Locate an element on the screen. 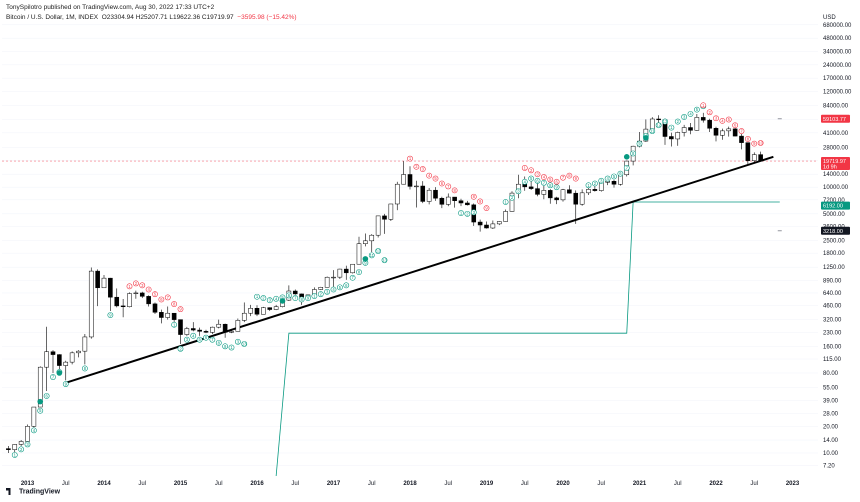 The image size is (860, 502). y-tick-label: 890.00 is located at coordinates (832, 281).